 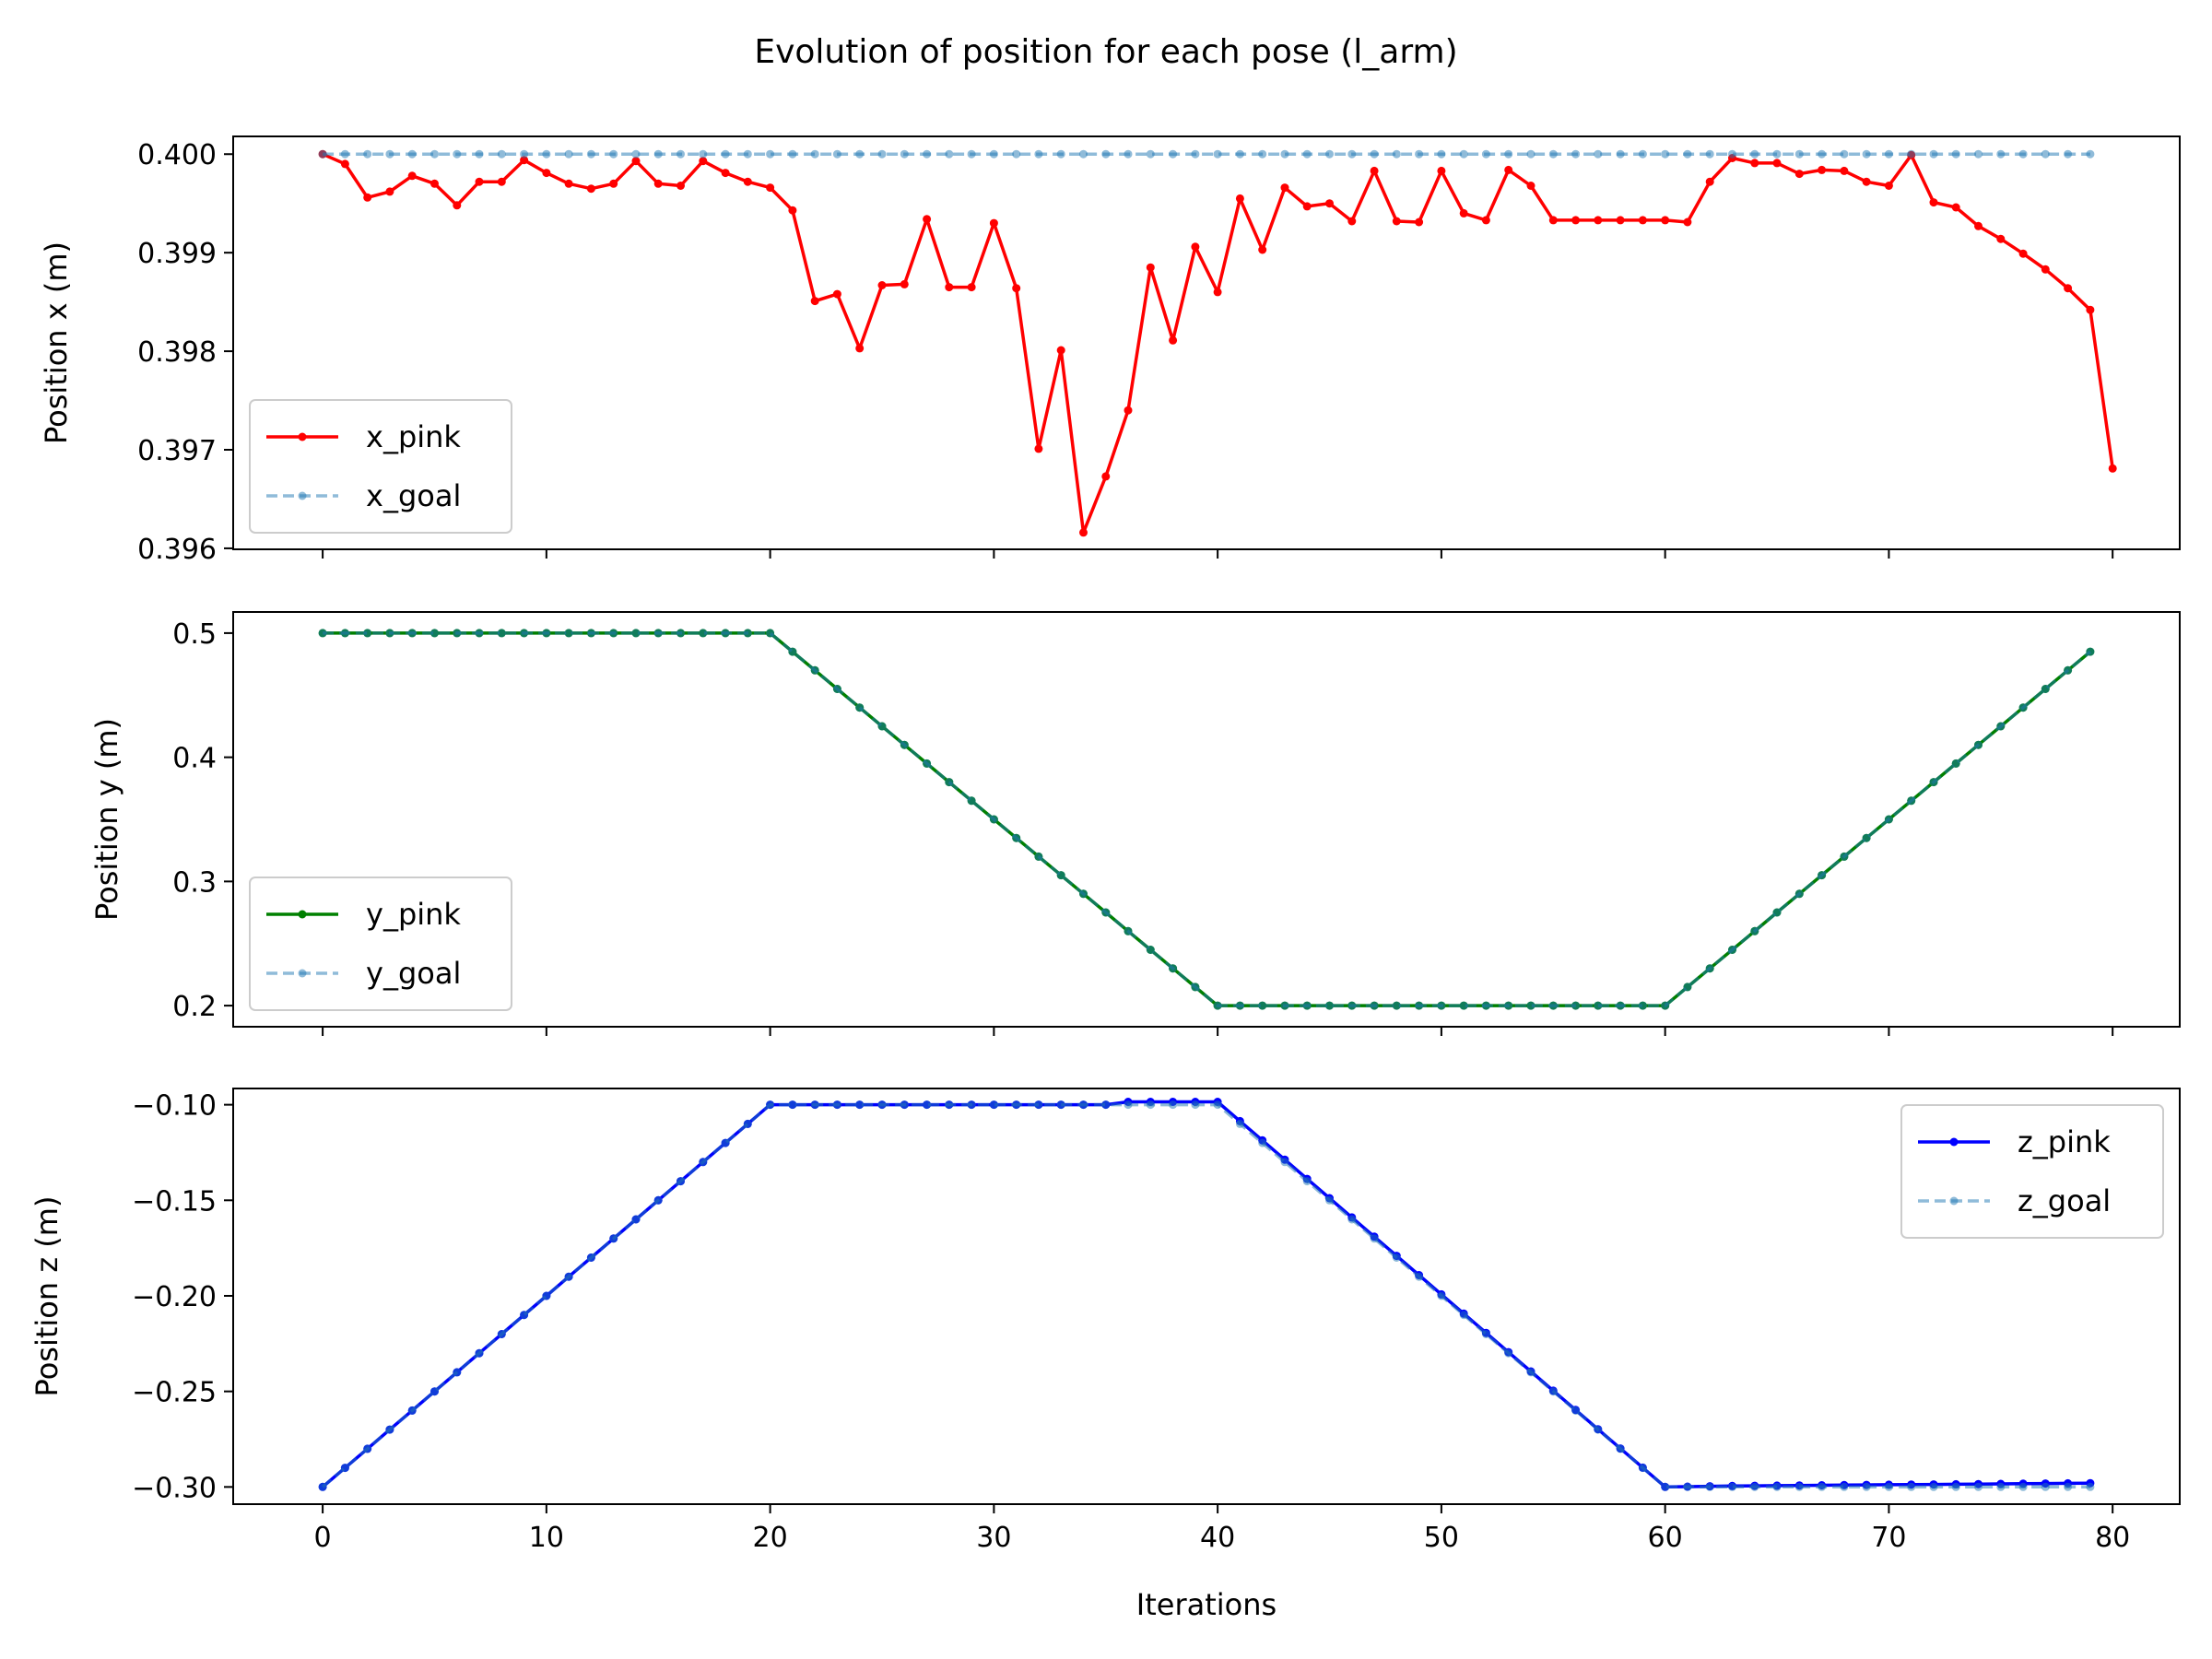 What do you see at coordinates (380, 944) in the screenshot?
I see `legend-box-y` at bounding box center [380, 944].